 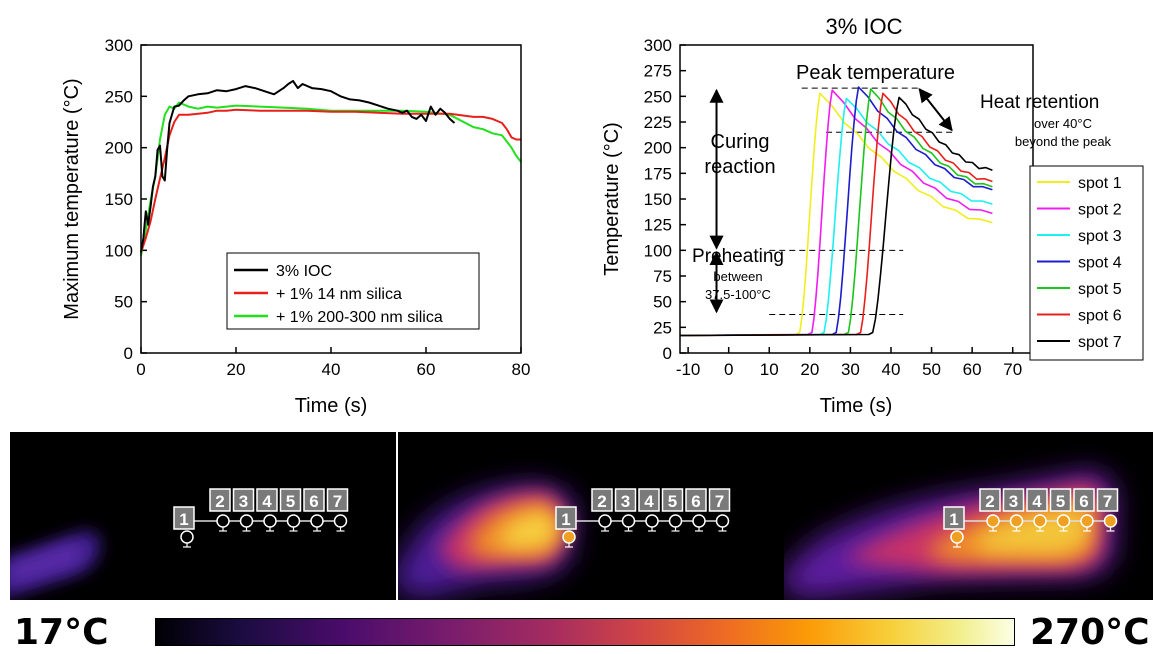 What do you see at coordinates (1100, 183) in the screenshot?
I see `right-legend-entry: spot 1` at bounding box center [1100, 183].